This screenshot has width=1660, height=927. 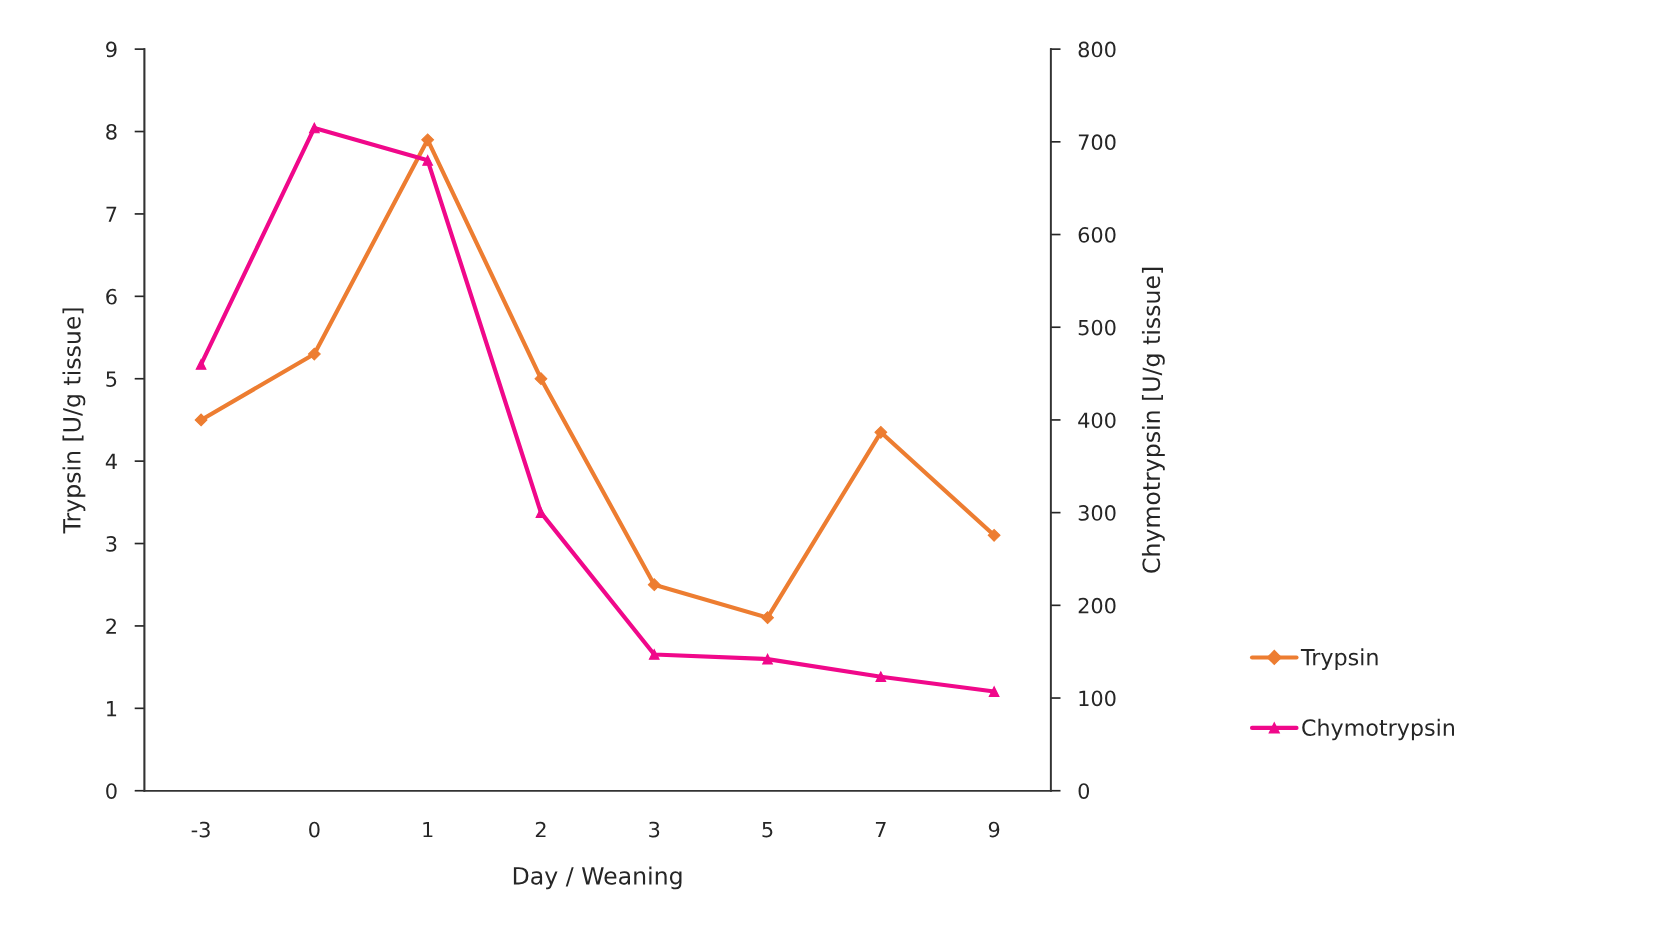 I want to click on x-axis-title: Day / Weaning, so click(x=597, y=878).